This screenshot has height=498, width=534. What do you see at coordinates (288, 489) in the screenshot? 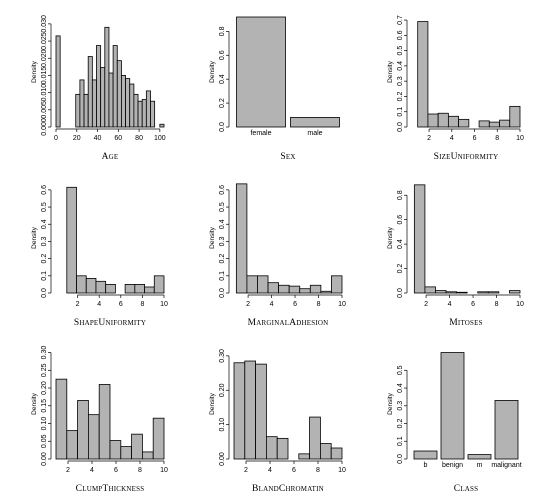
I see `panel-title: BLANDCHROMATIN` at bounding box center [288, 489].